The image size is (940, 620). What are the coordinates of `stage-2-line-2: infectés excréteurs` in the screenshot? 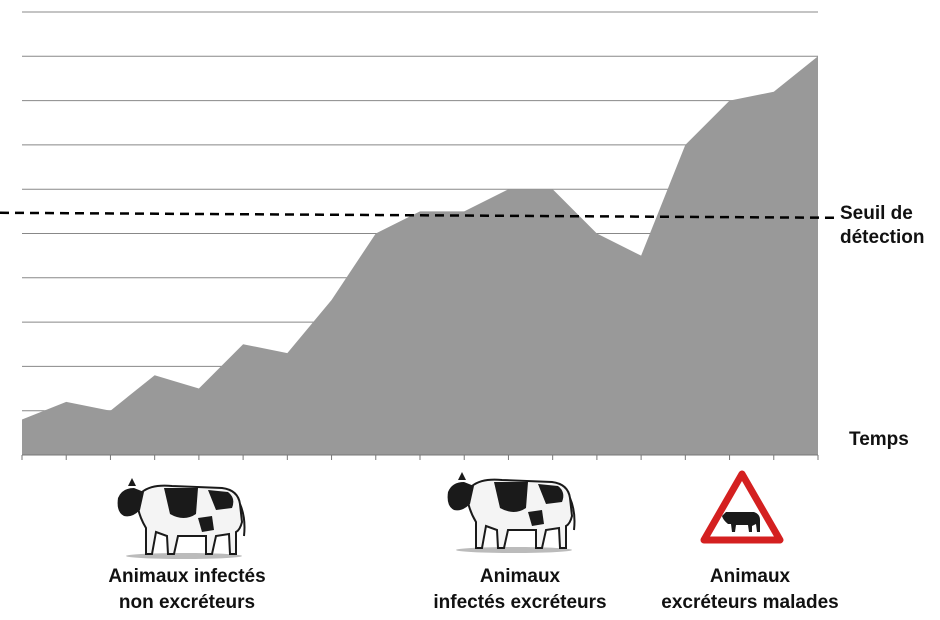 It's located at (520, 602).